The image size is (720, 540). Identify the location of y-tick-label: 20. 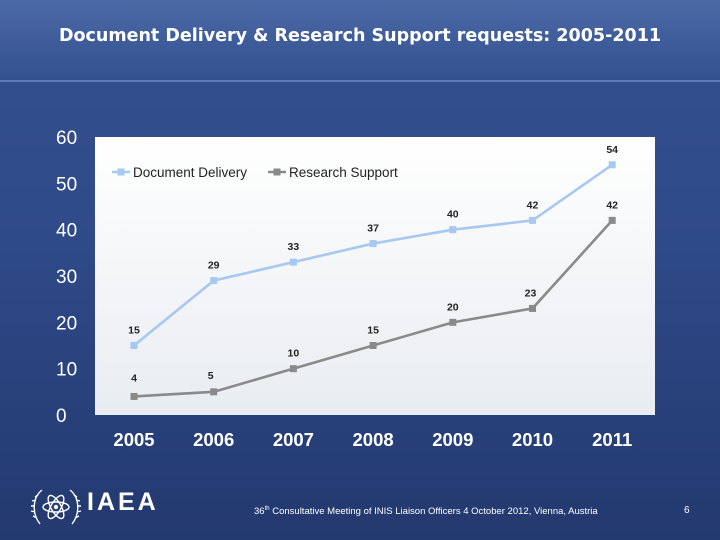
(66, 323).